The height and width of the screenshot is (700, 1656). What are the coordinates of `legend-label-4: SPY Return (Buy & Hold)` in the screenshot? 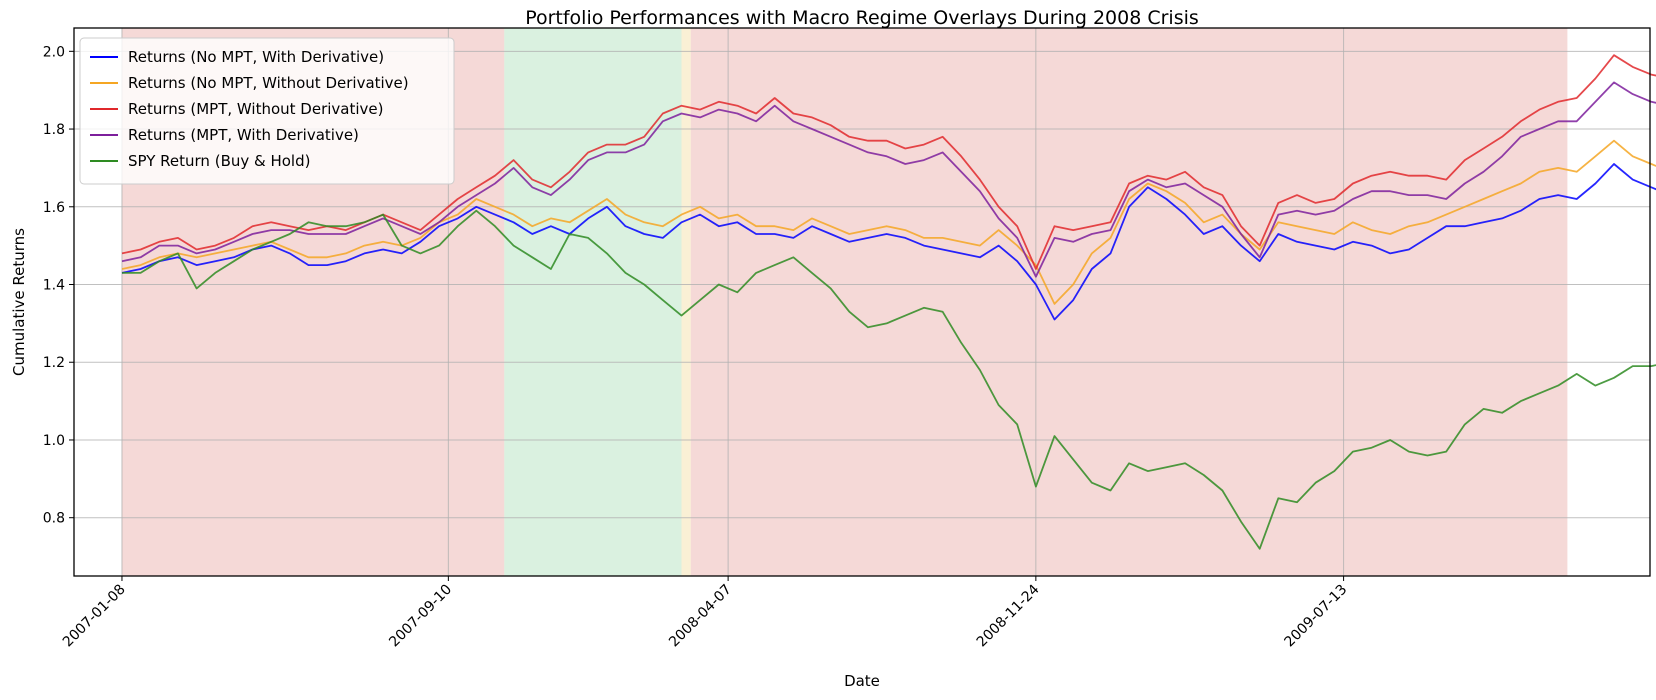 It's located at (219, 161).